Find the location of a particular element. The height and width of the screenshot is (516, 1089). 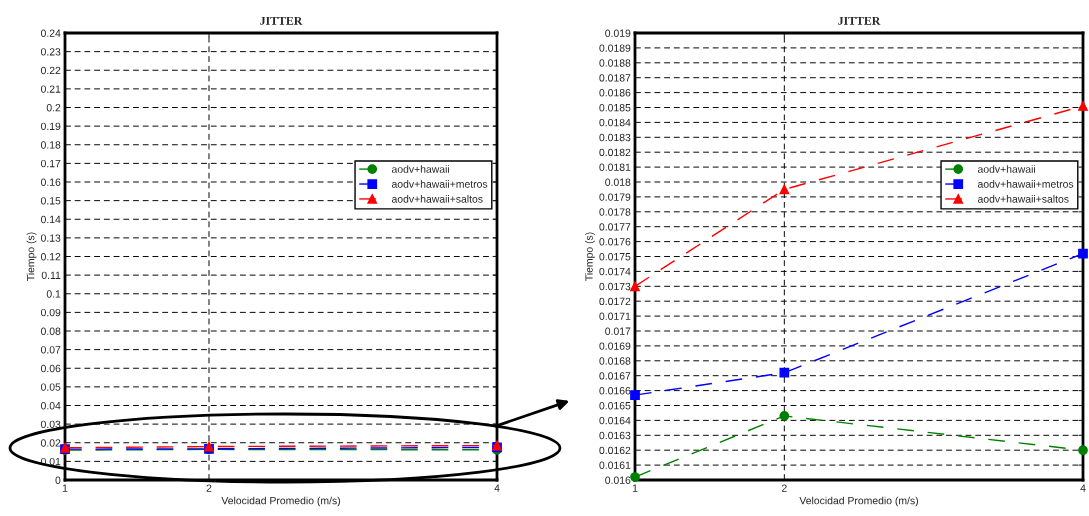

y-tick-label: 0 is located at coordinates (58, 480).